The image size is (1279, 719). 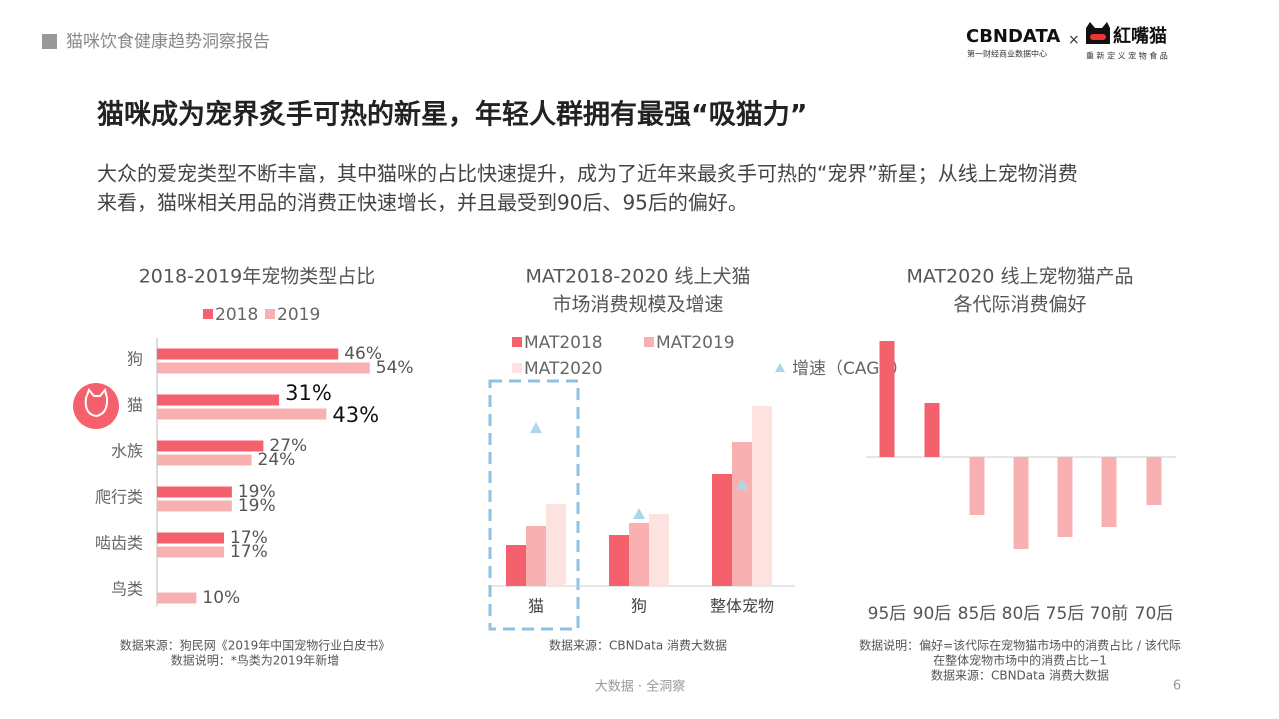 What do you see at coordinates (308, 393) in the screenshot?
I see `value-label: 31%` at bounding box center [308, 393].